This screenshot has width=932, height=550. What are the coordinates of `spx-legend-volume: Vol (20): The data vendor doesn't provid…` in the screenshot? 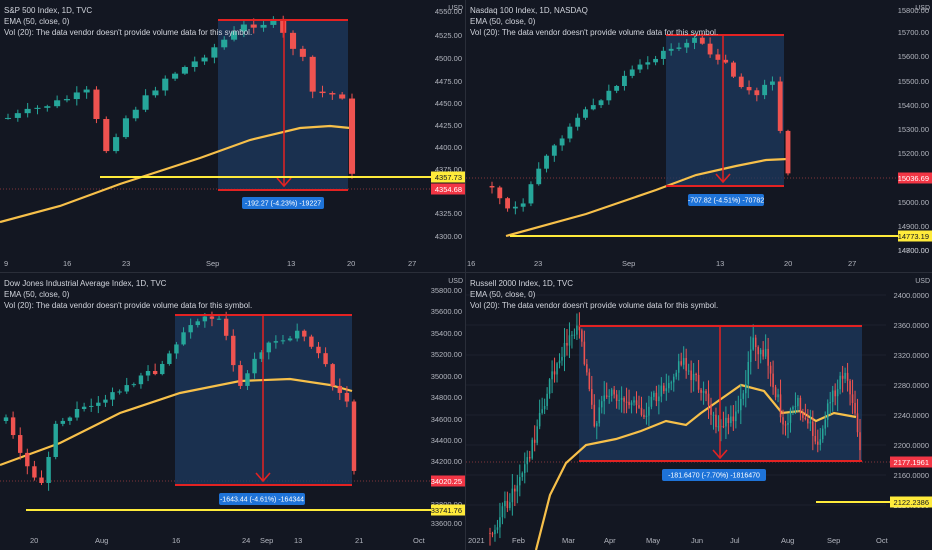 It's located at (128, 32).